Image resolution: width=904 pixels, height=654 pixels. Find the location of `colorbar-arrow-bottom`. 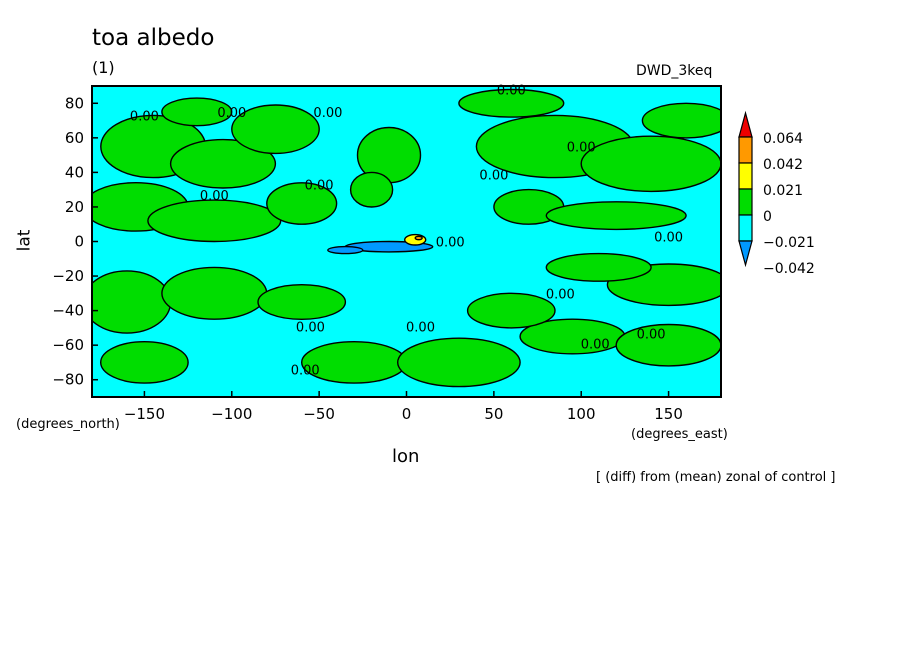

colorbar-arrow-bottom is located at coordinates (745, 254).